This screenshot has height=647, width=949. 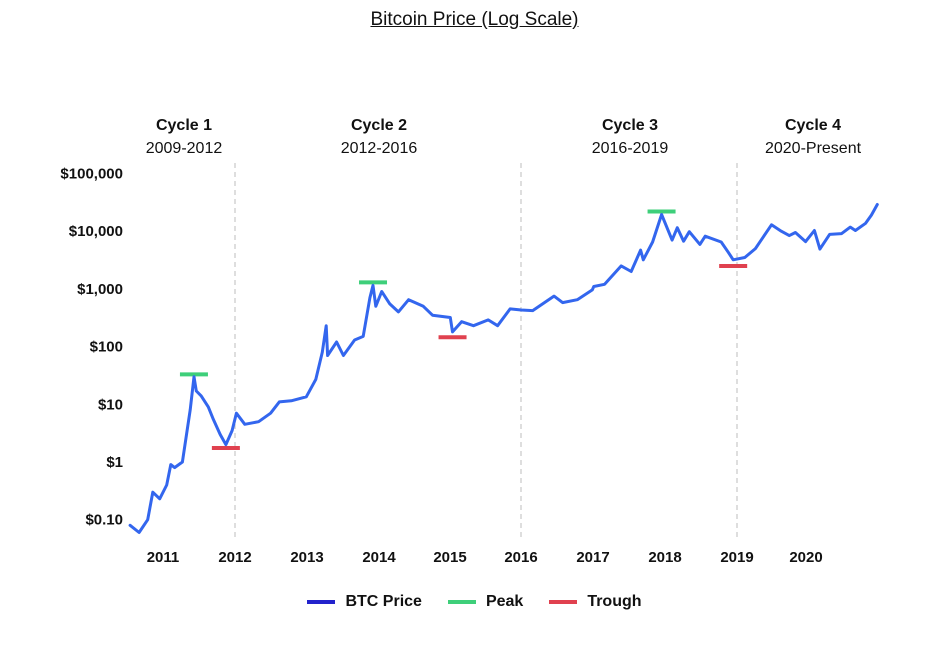 I want to click on legend-item-peak: Peak, so click(x=485, y=602).